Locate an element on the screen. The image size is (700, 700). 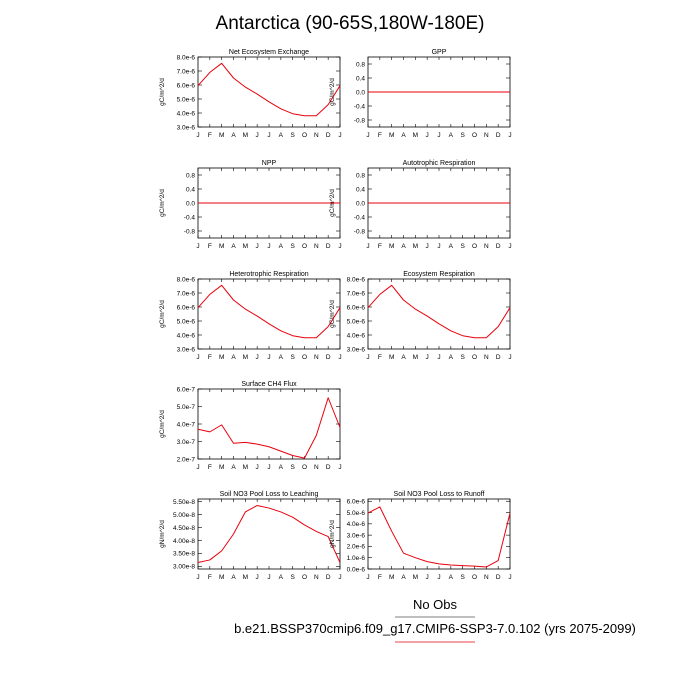
obs-legend-label: No Obs is located at coordinates (435, 604).